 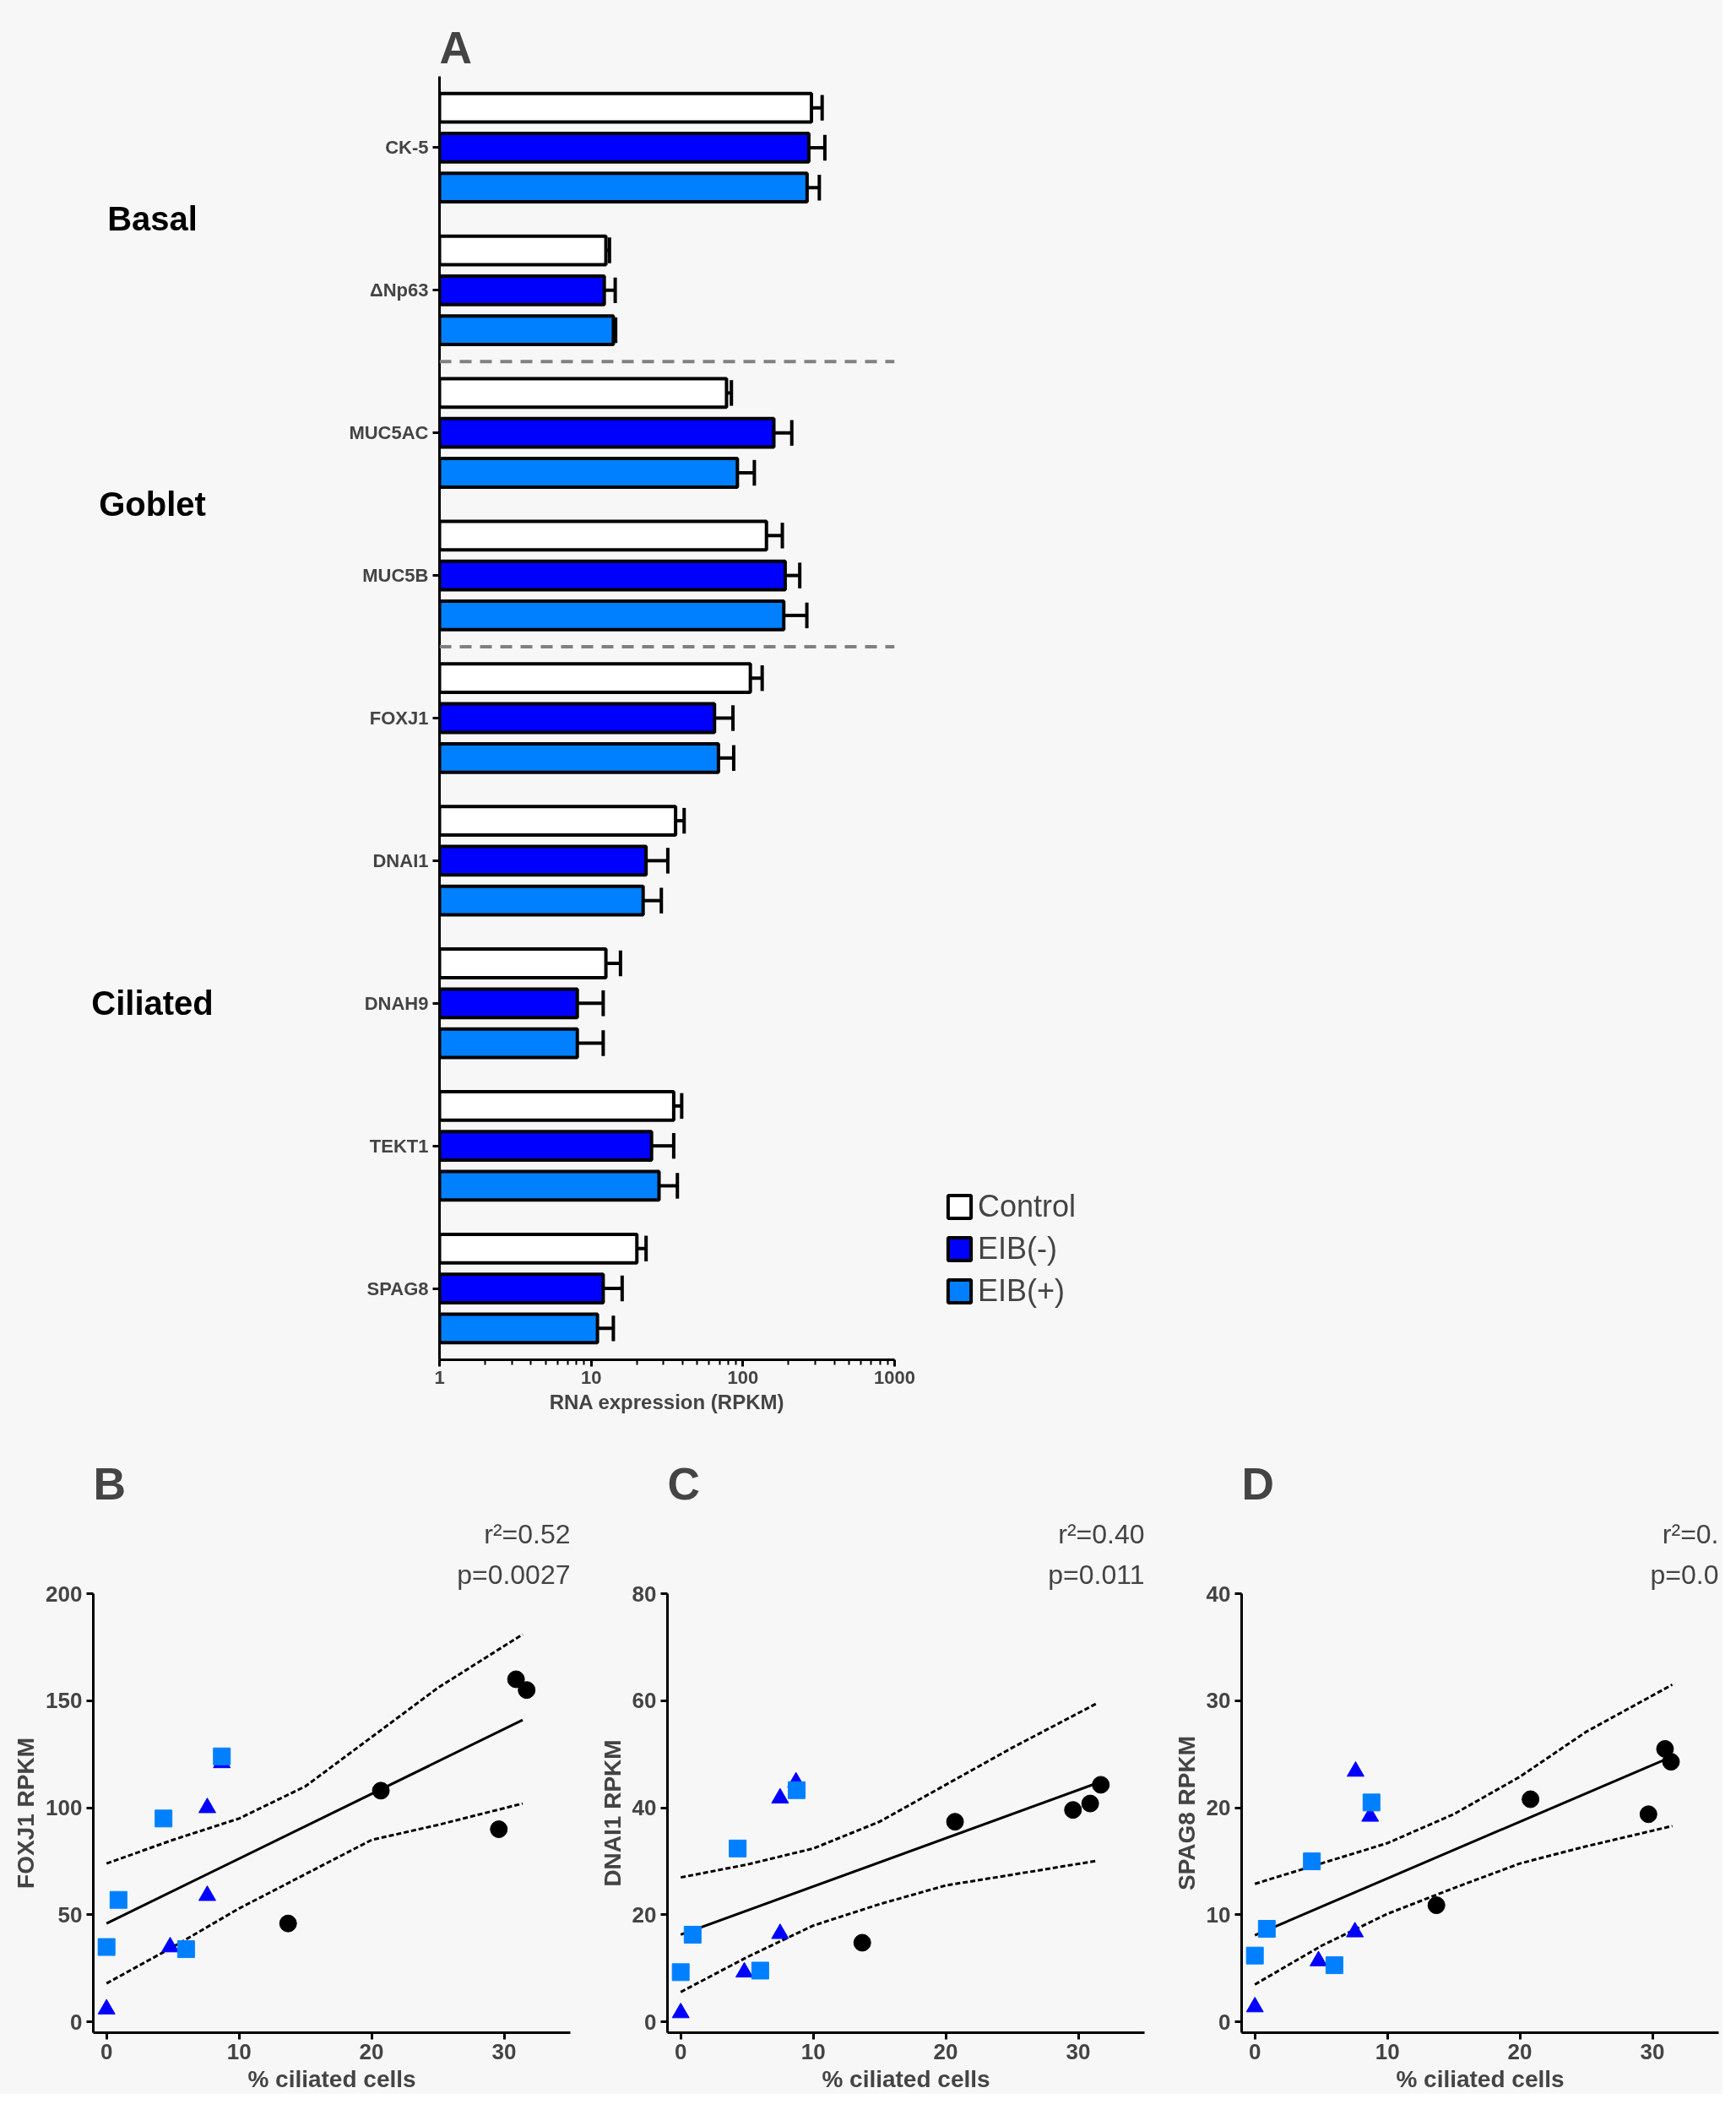 I want to click on y-tick-label: 30, so click(x=1218, y=1701).